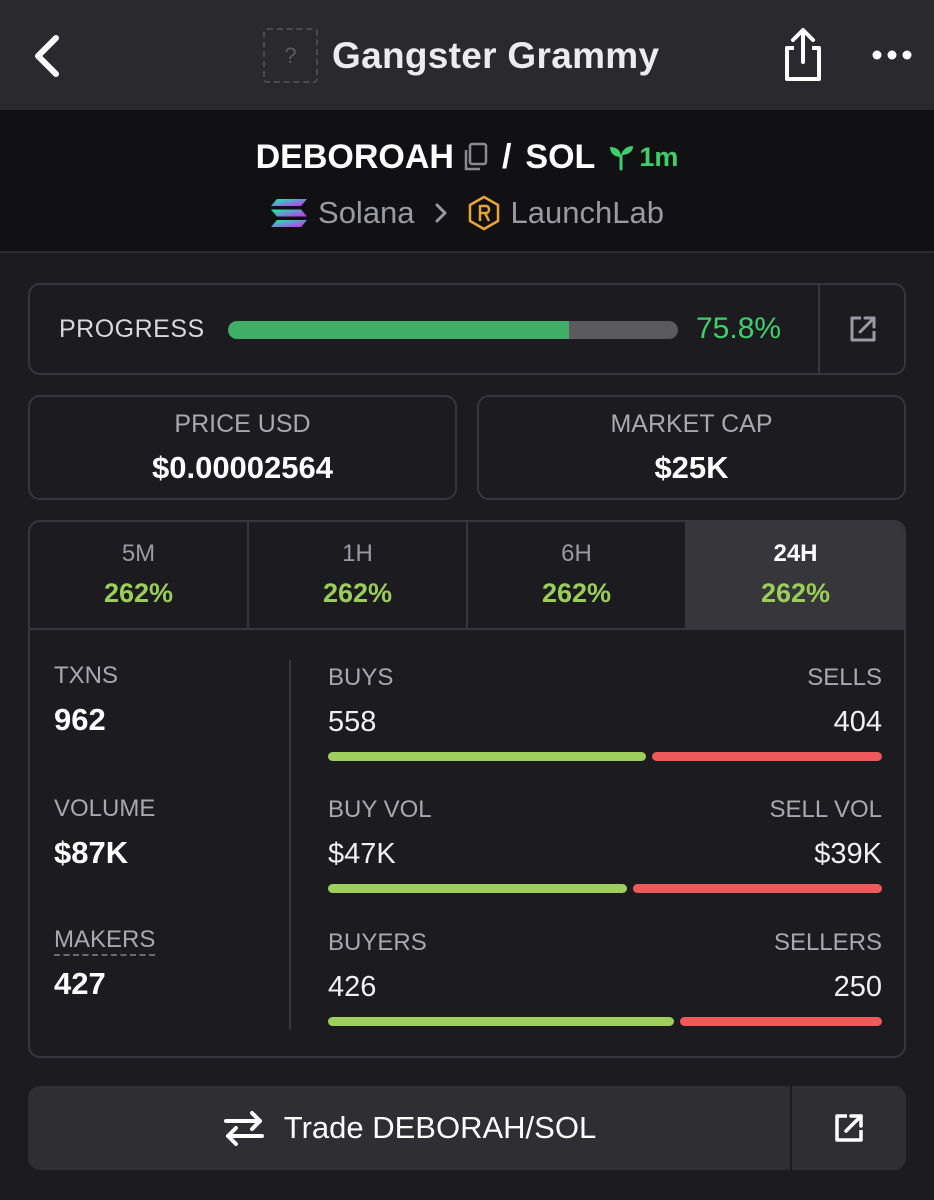  Describe the element at coordinates (242, 424) in the screenshot. I see `price-label: PRICE USD` at that location.